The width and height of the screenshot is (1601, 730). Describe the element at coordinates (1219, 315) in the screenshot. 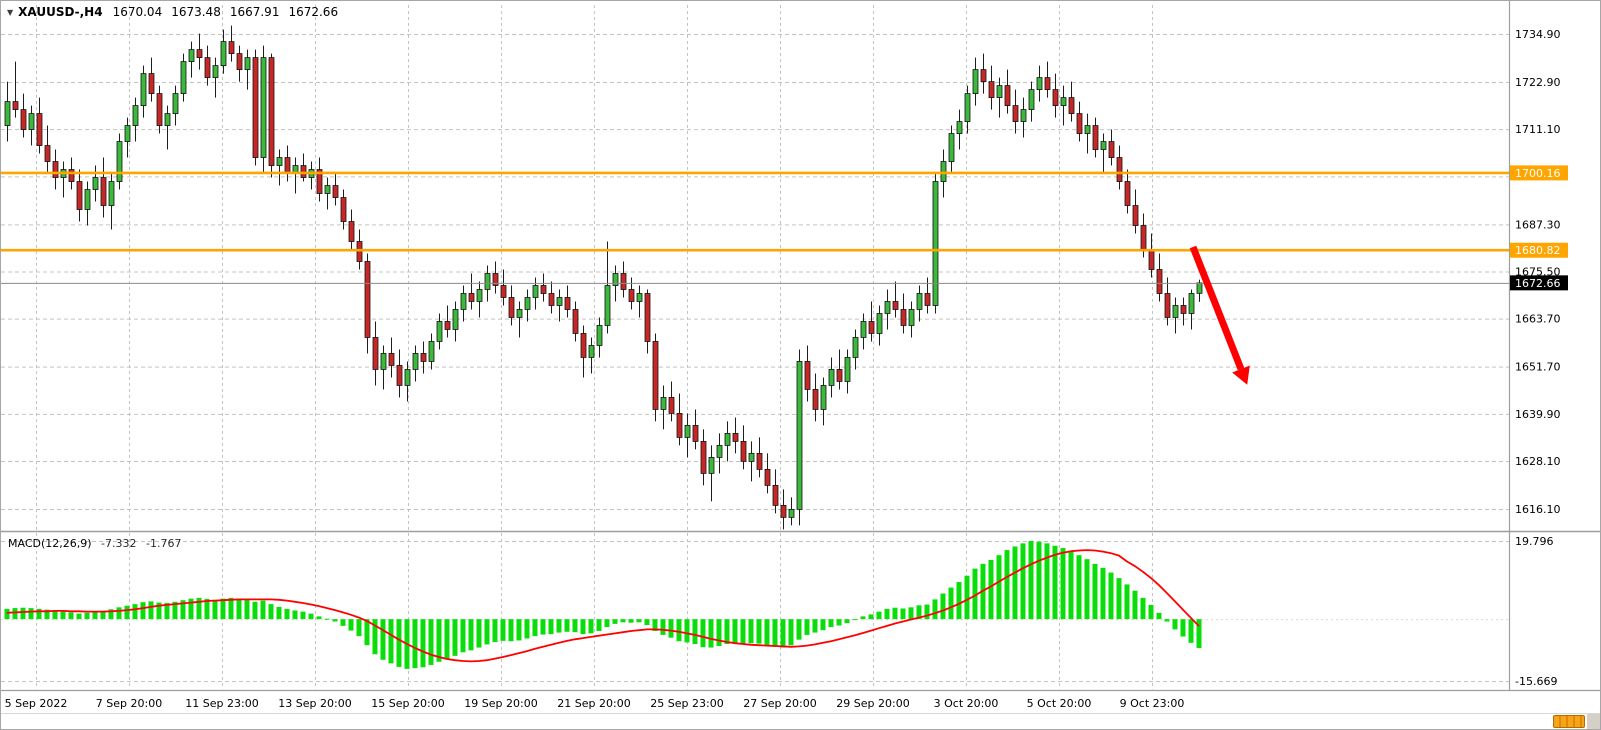

I see `trend-arrow` at that location.